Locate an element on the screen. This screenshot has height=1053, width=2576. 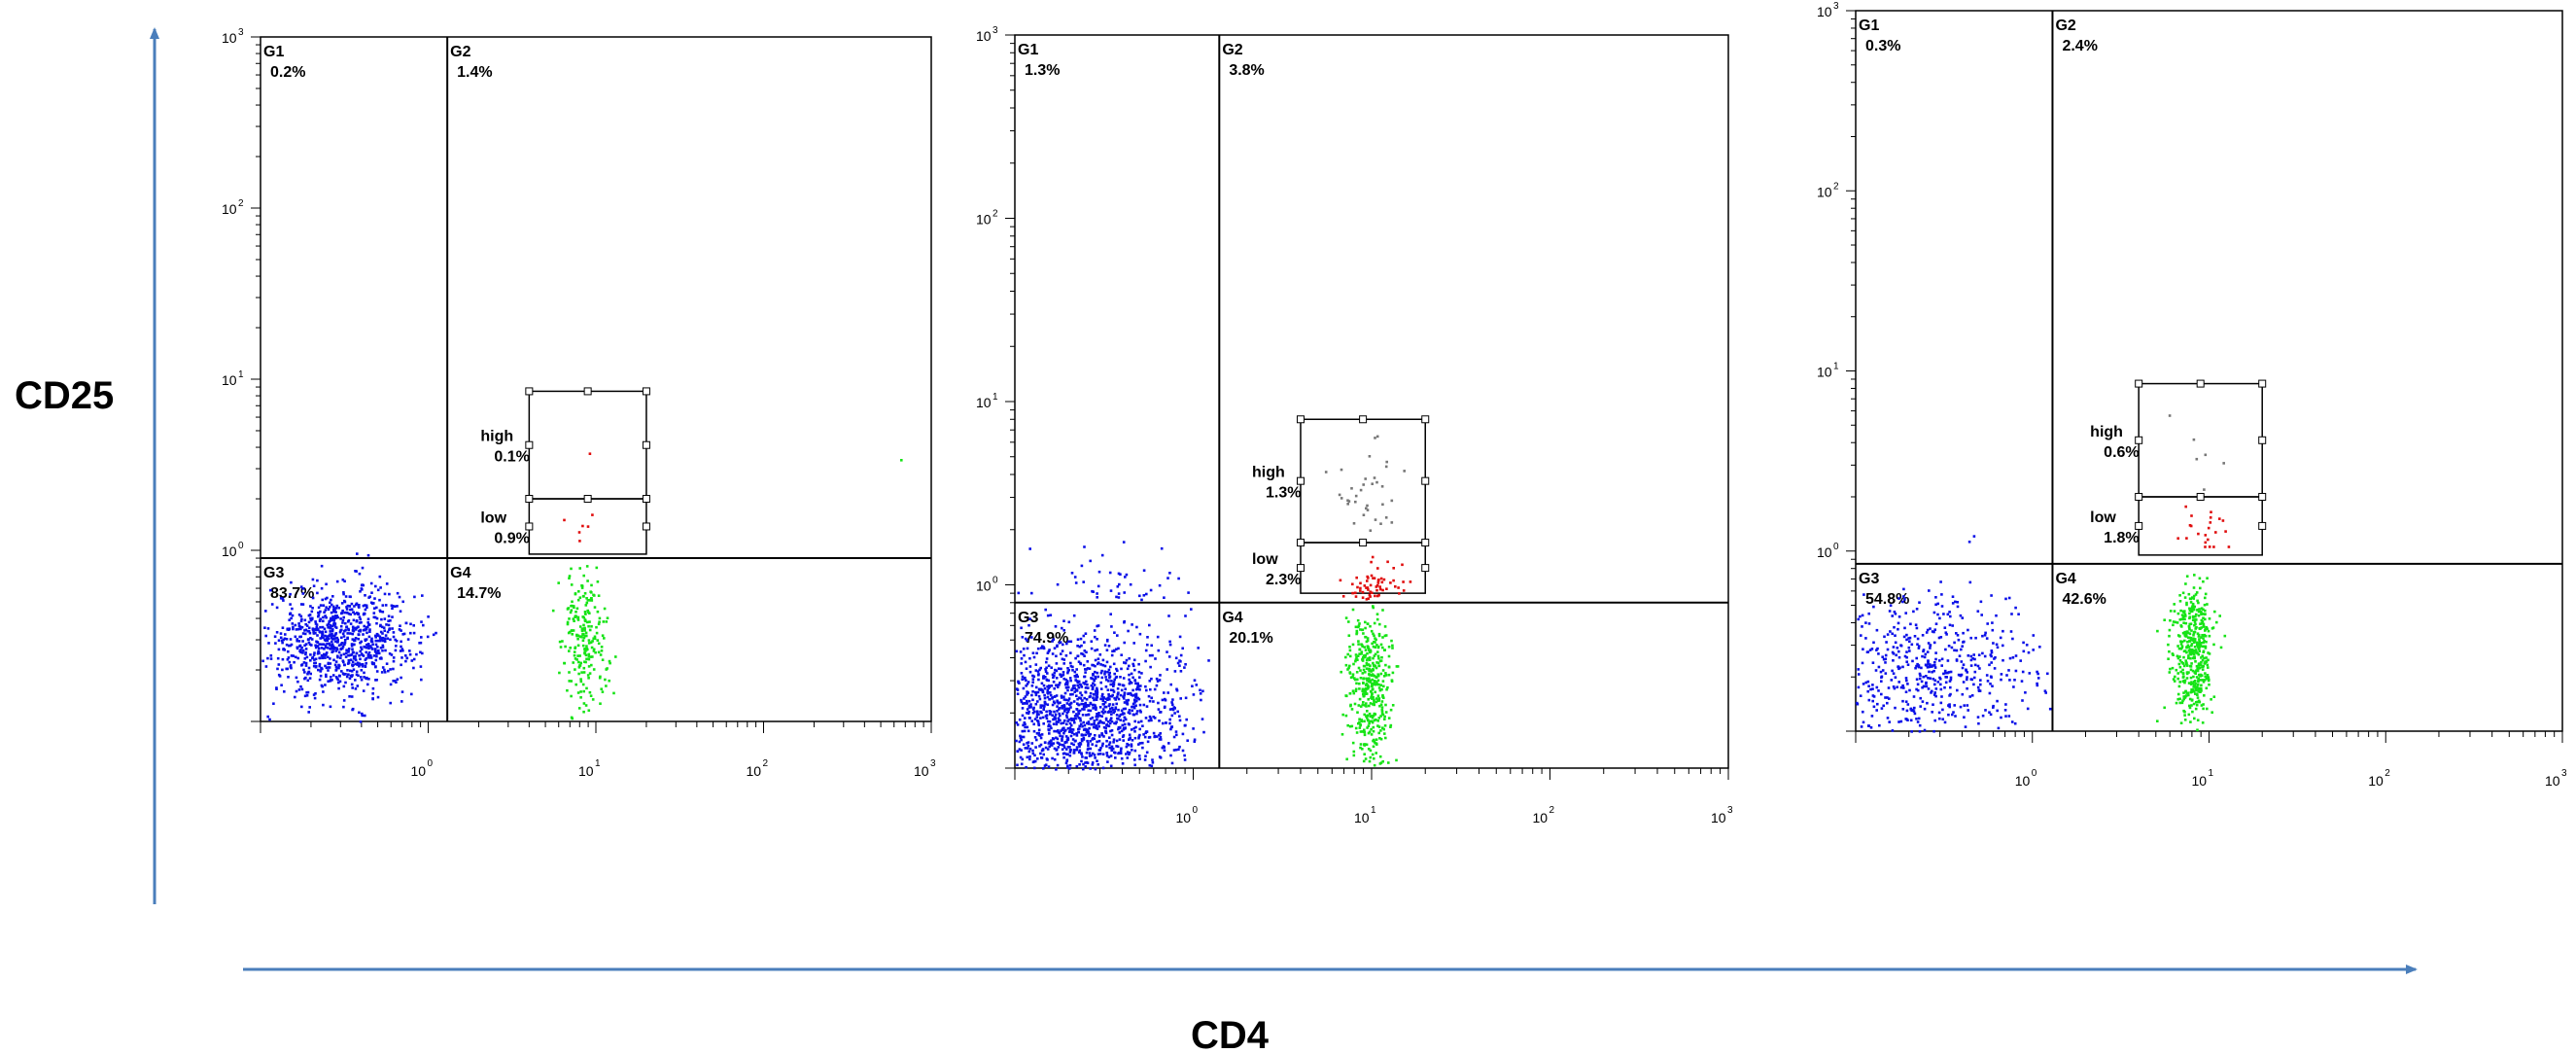
x-axis-title: CD4 is located at coordinates (1230, 1033).